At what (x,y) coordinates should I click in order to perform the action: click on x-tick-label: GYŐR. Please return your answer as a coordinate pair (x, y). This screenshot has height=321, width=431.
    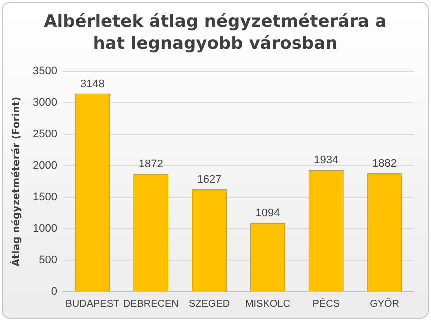
    Looking at the image, I should click on (385, 304).